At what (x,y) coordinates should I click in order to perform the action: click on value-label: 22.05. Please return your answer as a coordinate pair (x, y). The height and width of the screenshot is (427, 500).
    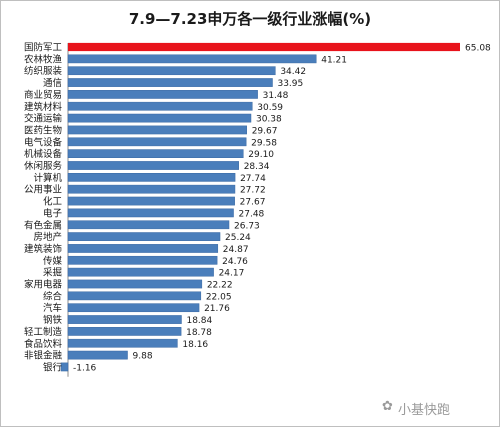
    Looking at the image, I should click on (219, 297).